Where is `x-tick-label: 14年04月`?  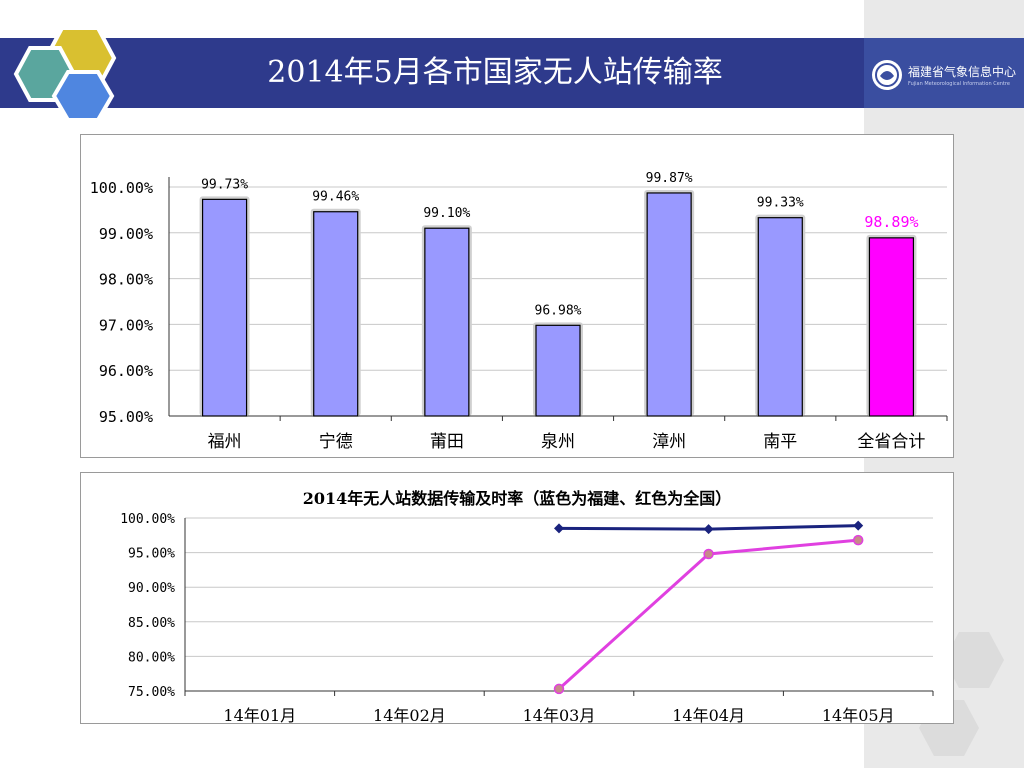
x-tick-label: 14年04月 is located at coordinates (708, 714).